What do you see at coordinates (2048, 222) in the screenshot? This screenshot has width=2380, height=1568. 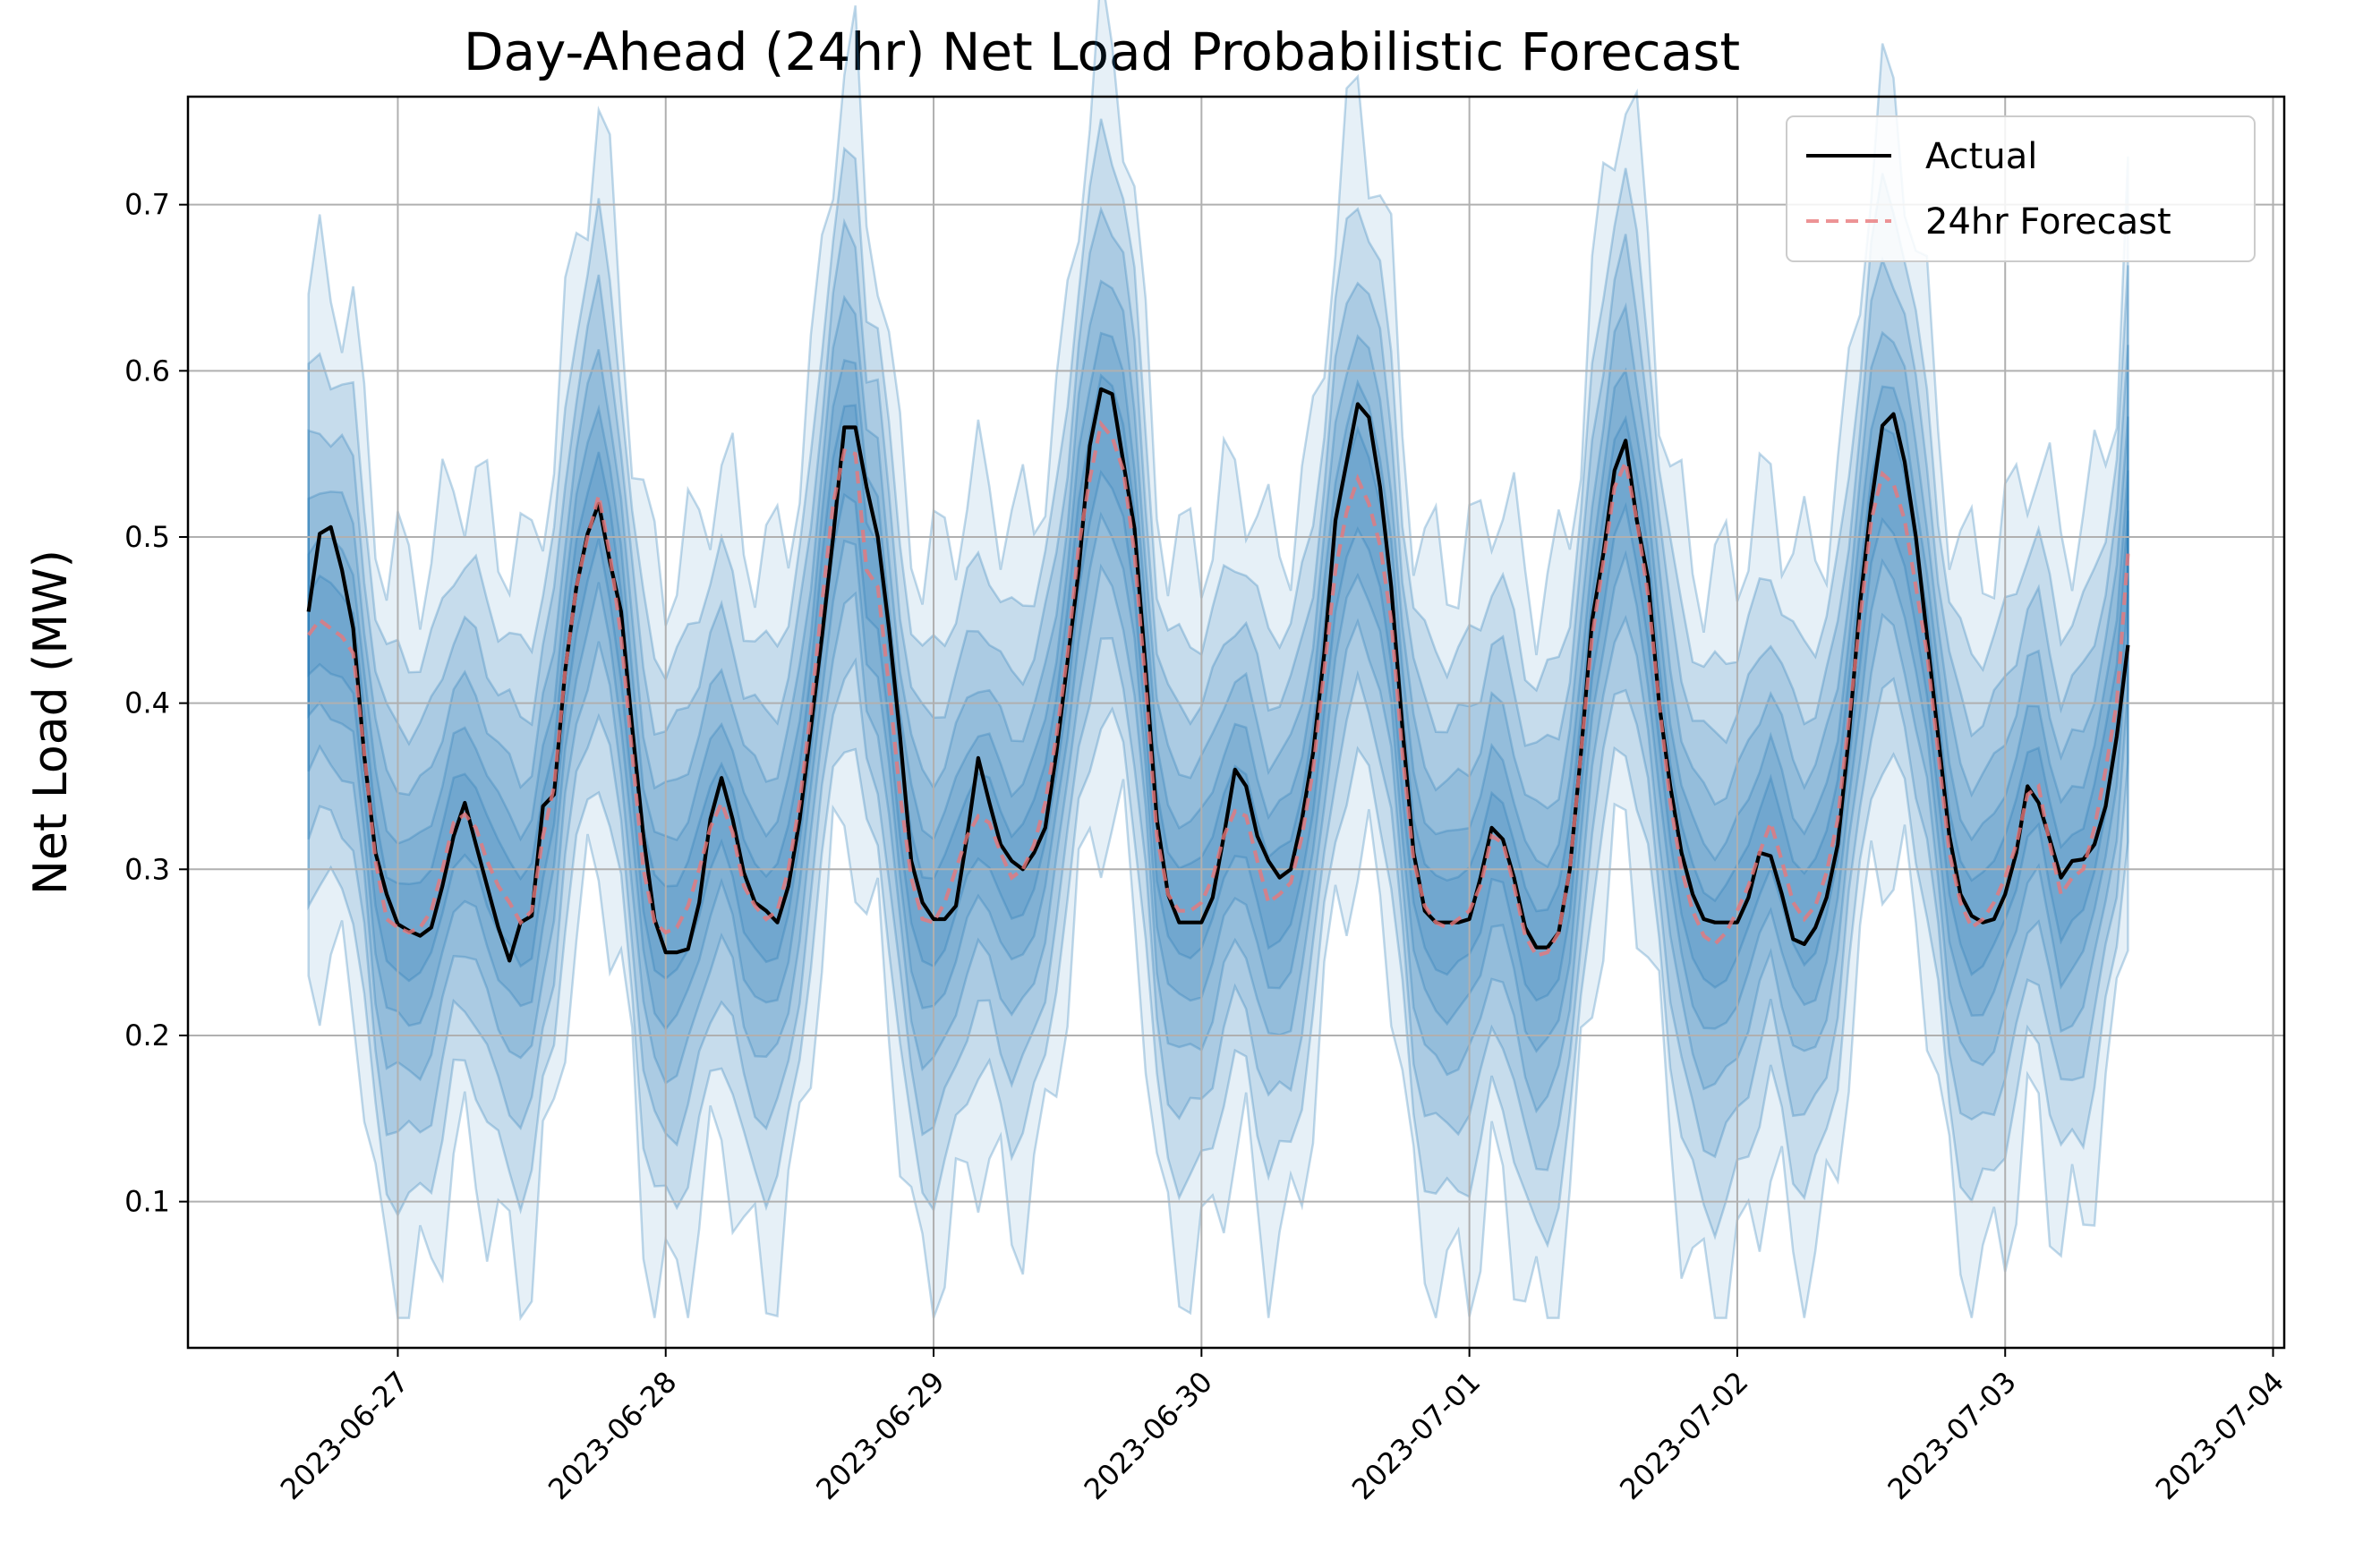 I see `legend-label-forecast: 24hr Forecast` at bounding box center [2048, 222].